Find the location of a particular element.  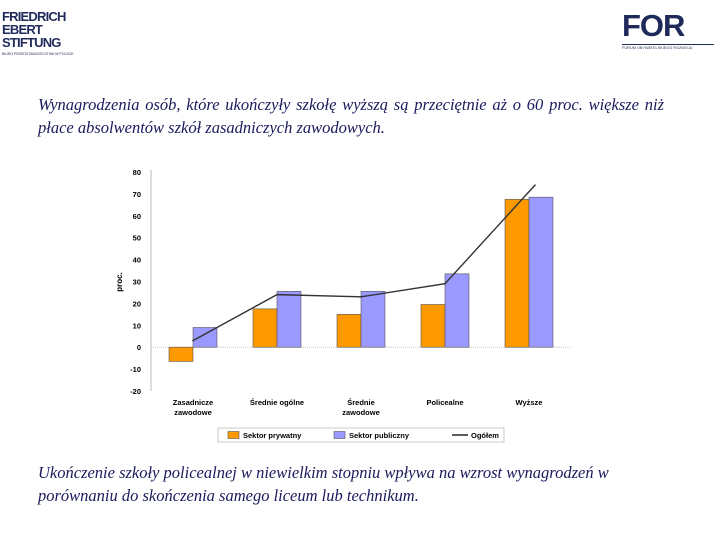

fes-logo-line-1: FRIEDRICH is located at coordinates (34, 16).